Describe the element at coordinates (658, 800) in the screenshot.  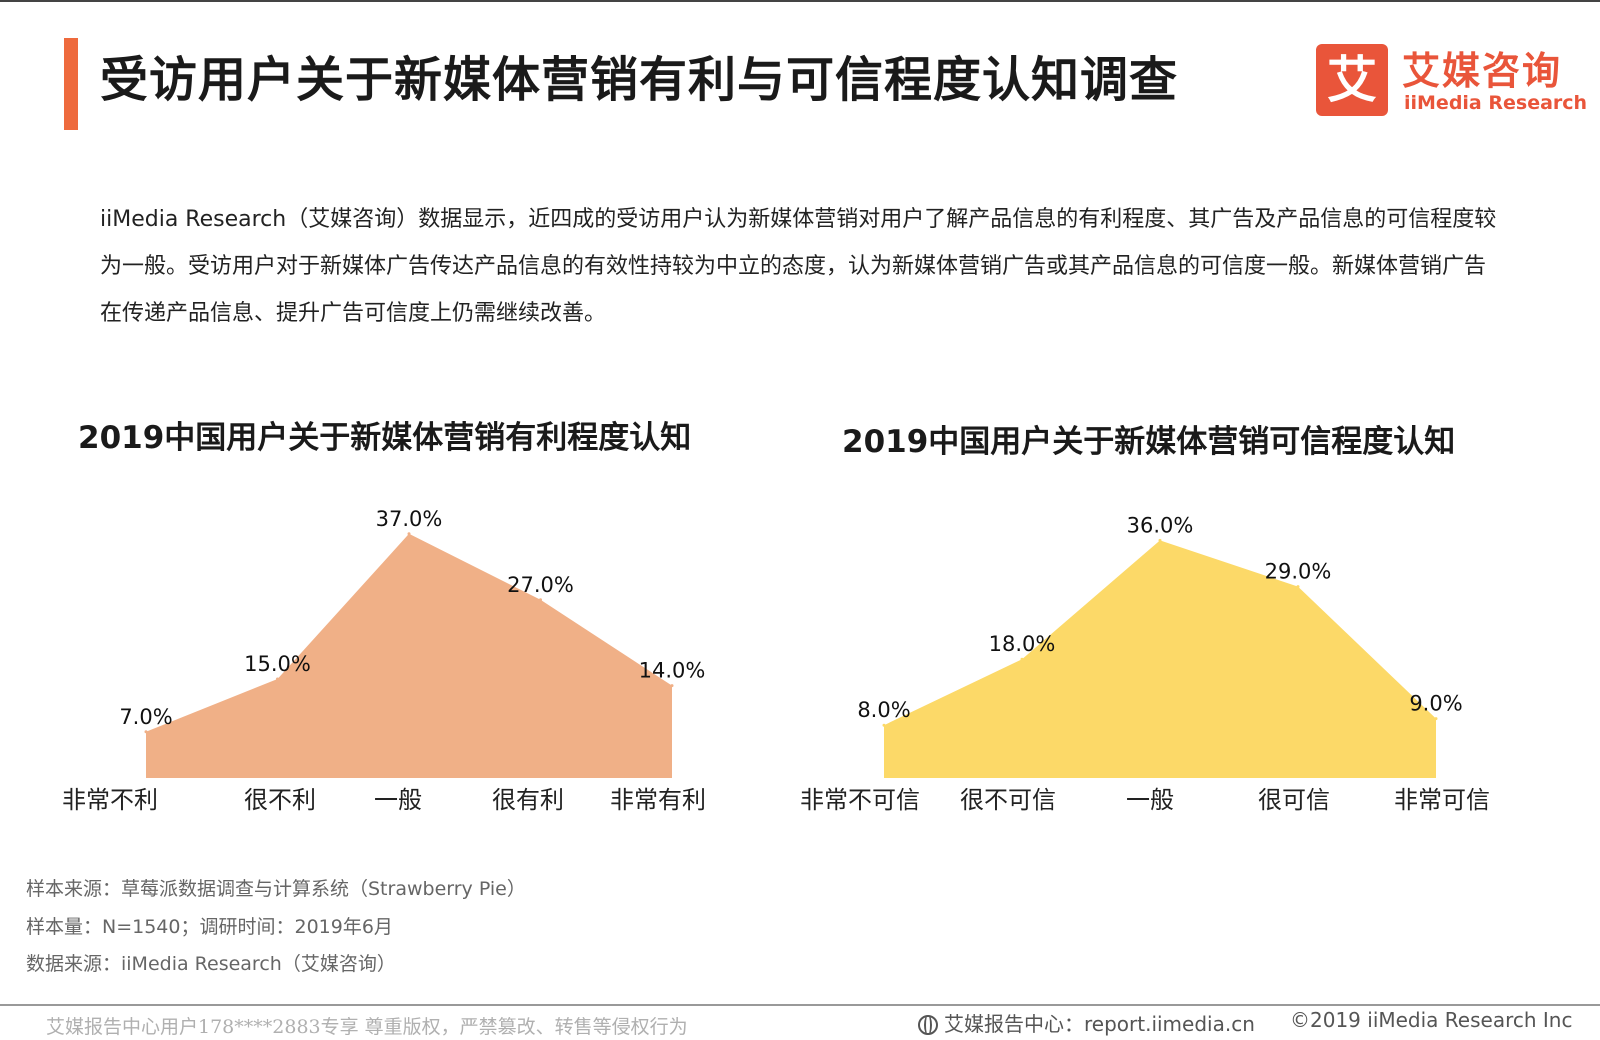
I see `chart-0-category-label-4: 非常有利` at that location.